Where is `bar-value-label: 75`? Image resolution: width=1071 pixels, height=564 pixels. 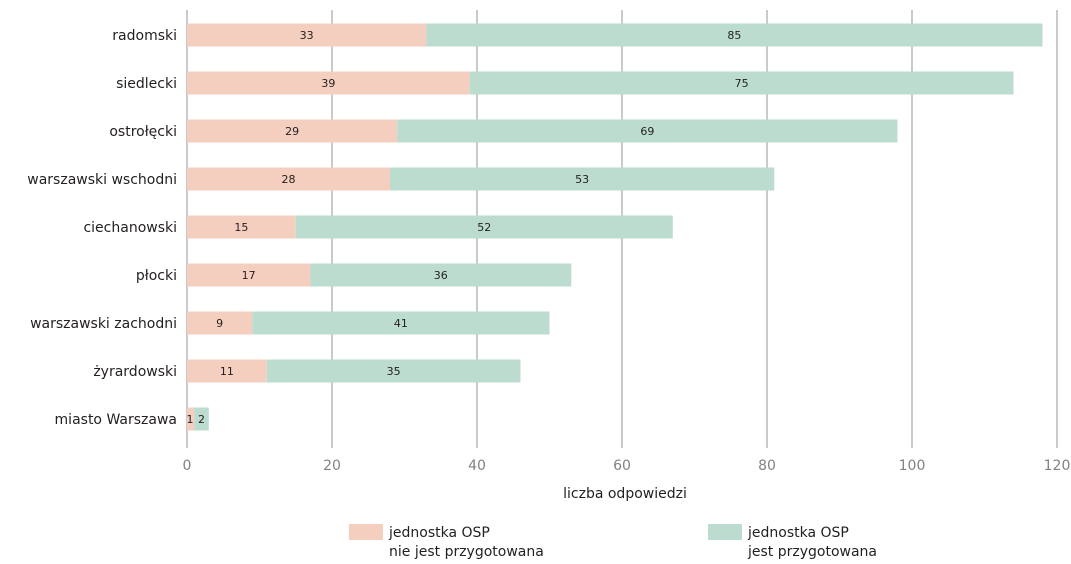 bar-value-label: 75 is located at coordinates (742, 83).